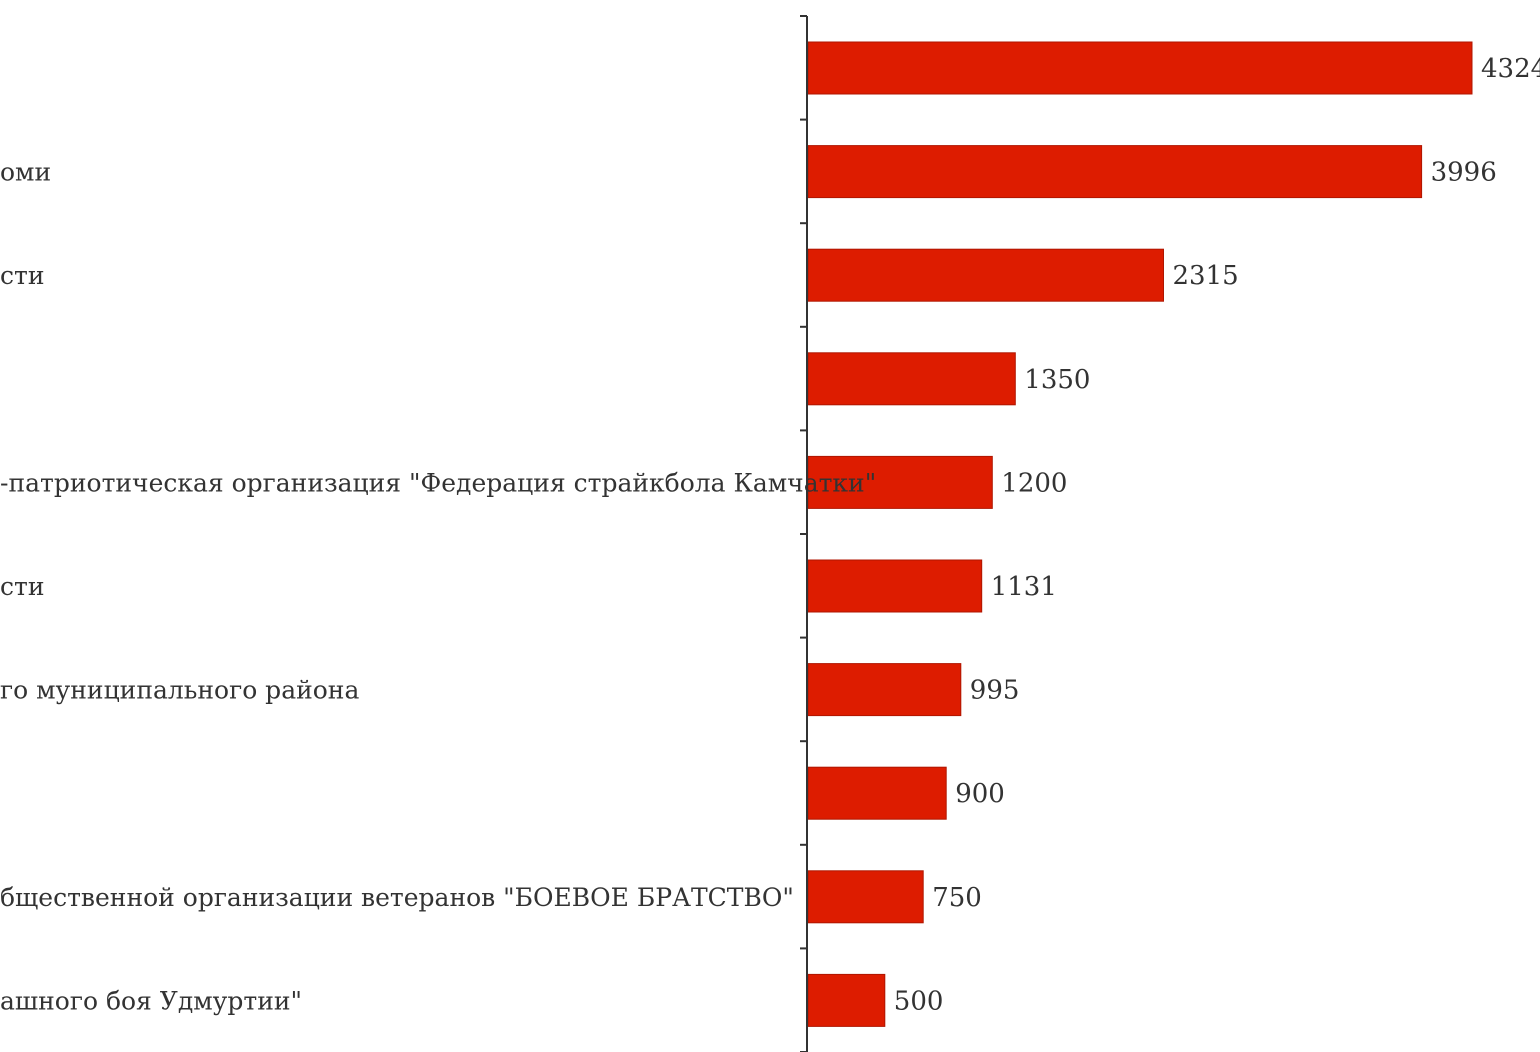 Image resolution: width=1540 pixels, height=1052 pixels. What do you see at coordinates (1510, 69) in the screenshot?
I see `value-label-0: 4324` at bounding box center [1510, 69].